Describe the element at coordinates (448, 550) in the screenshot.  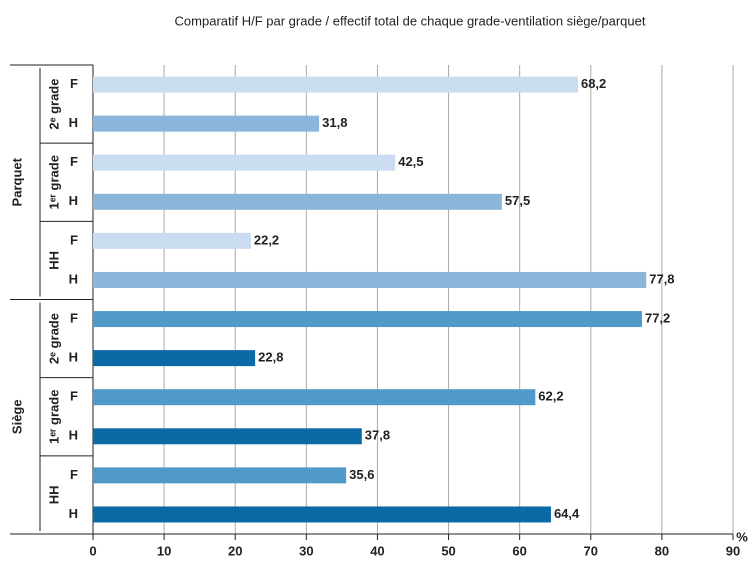
I see `x-tick-label: 50` at that location.